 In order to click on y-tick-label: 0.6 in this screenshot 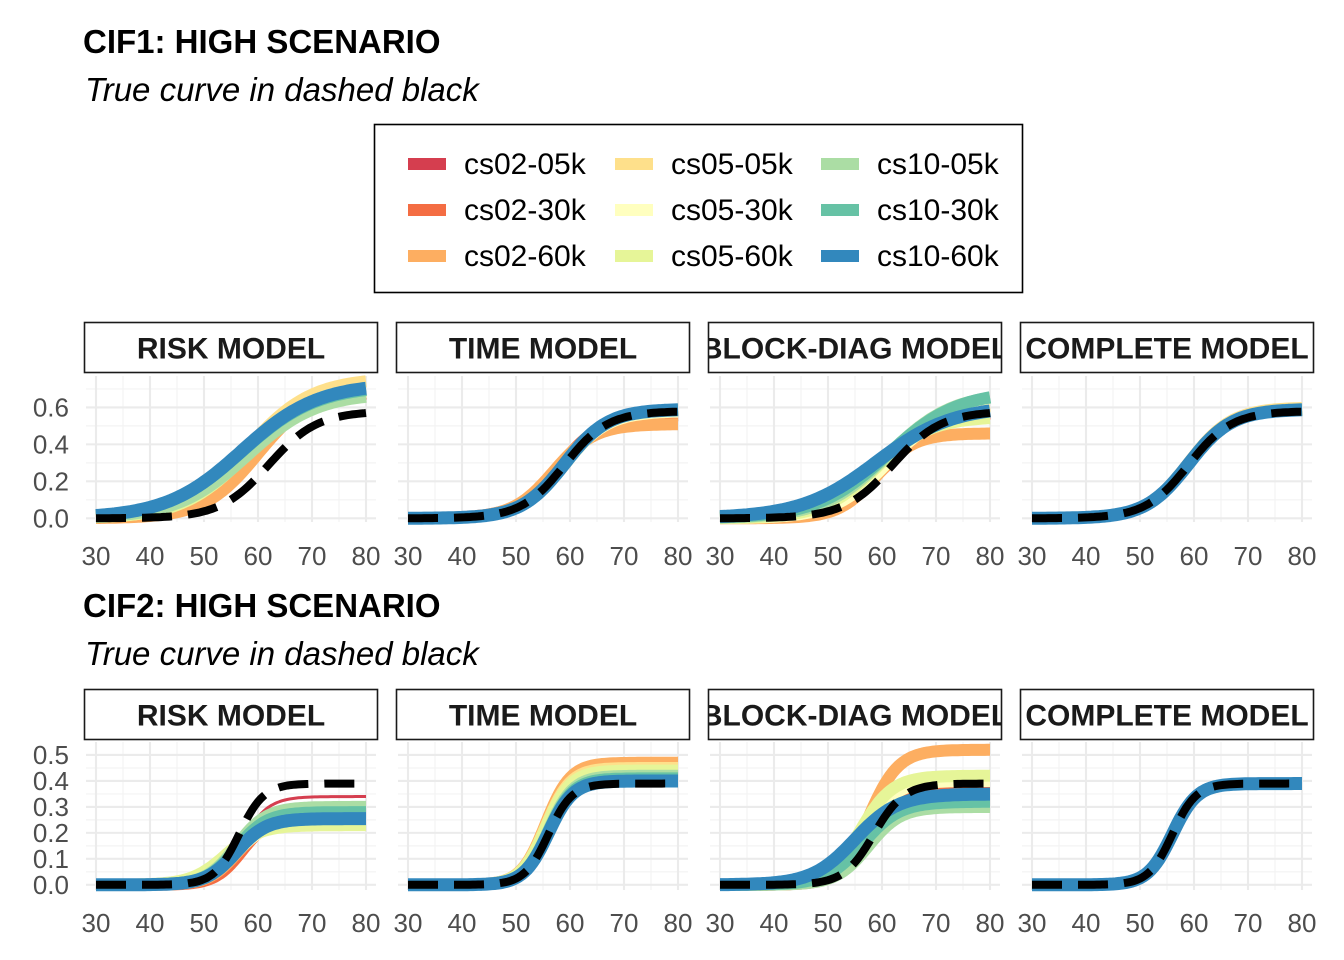, I will do `click(51, 407)`.